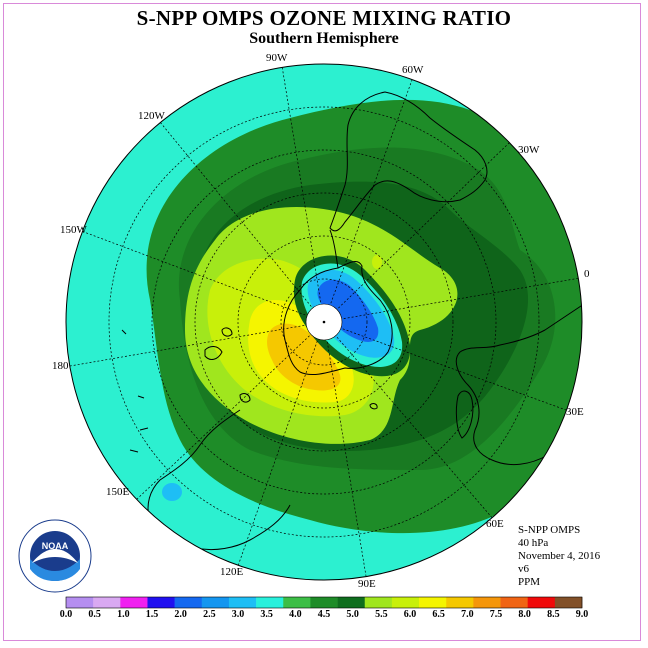 This screenshot has width=648, height=648. Describe the element at coordinates (518, 382) in the screenshot. I see `africa-coast` at that location.